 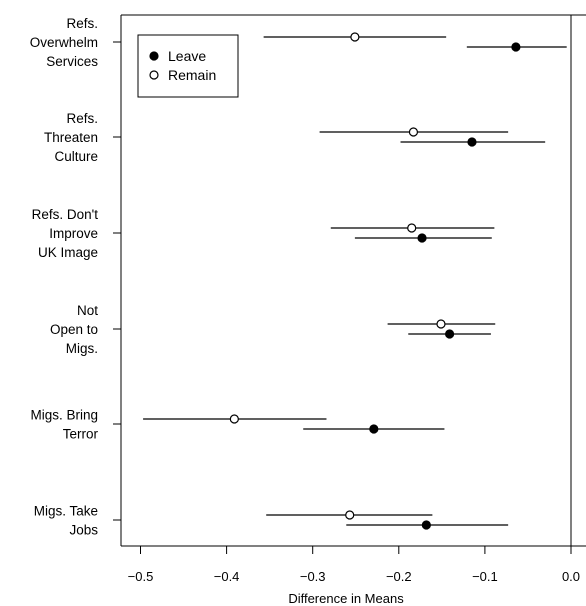 I want to click on category-label: Migs. Bring, so click(x=64, y=415).